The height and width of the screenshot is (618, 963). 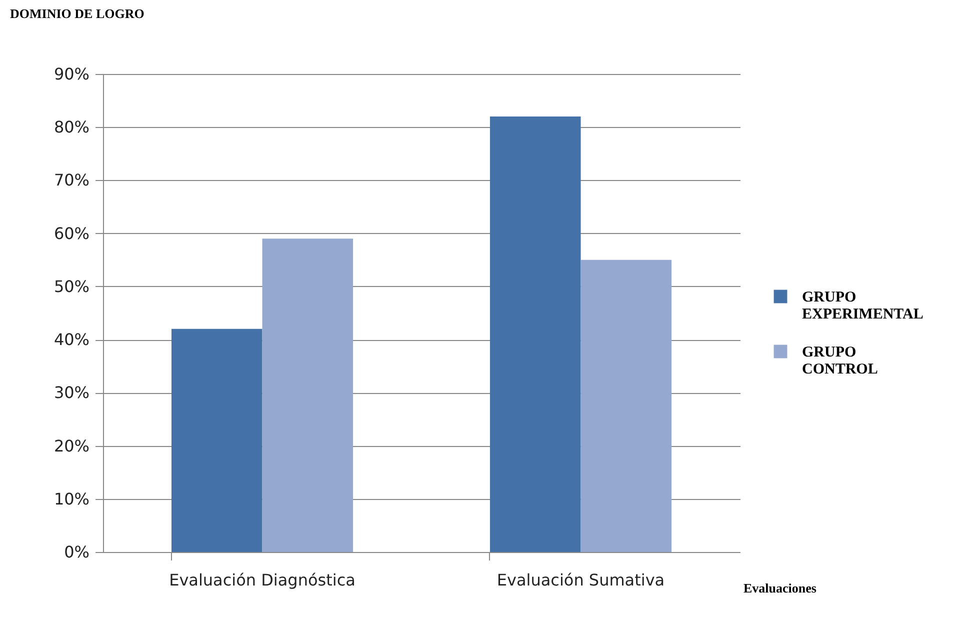 What do you see at coordinates (72, 340) in the screenshot?
I see `y-tick-label: 40%` at bounding box center [72, 340].